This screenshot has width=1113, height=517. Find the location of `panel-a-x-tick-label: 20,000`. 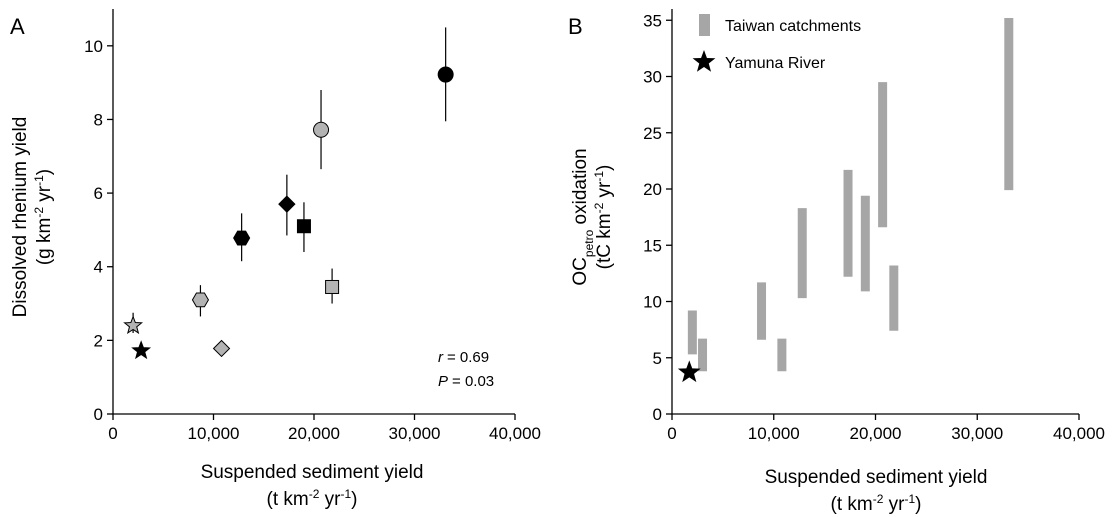

panel-a-x-tick-label: 20,000 is located at coordinates (314, 433).